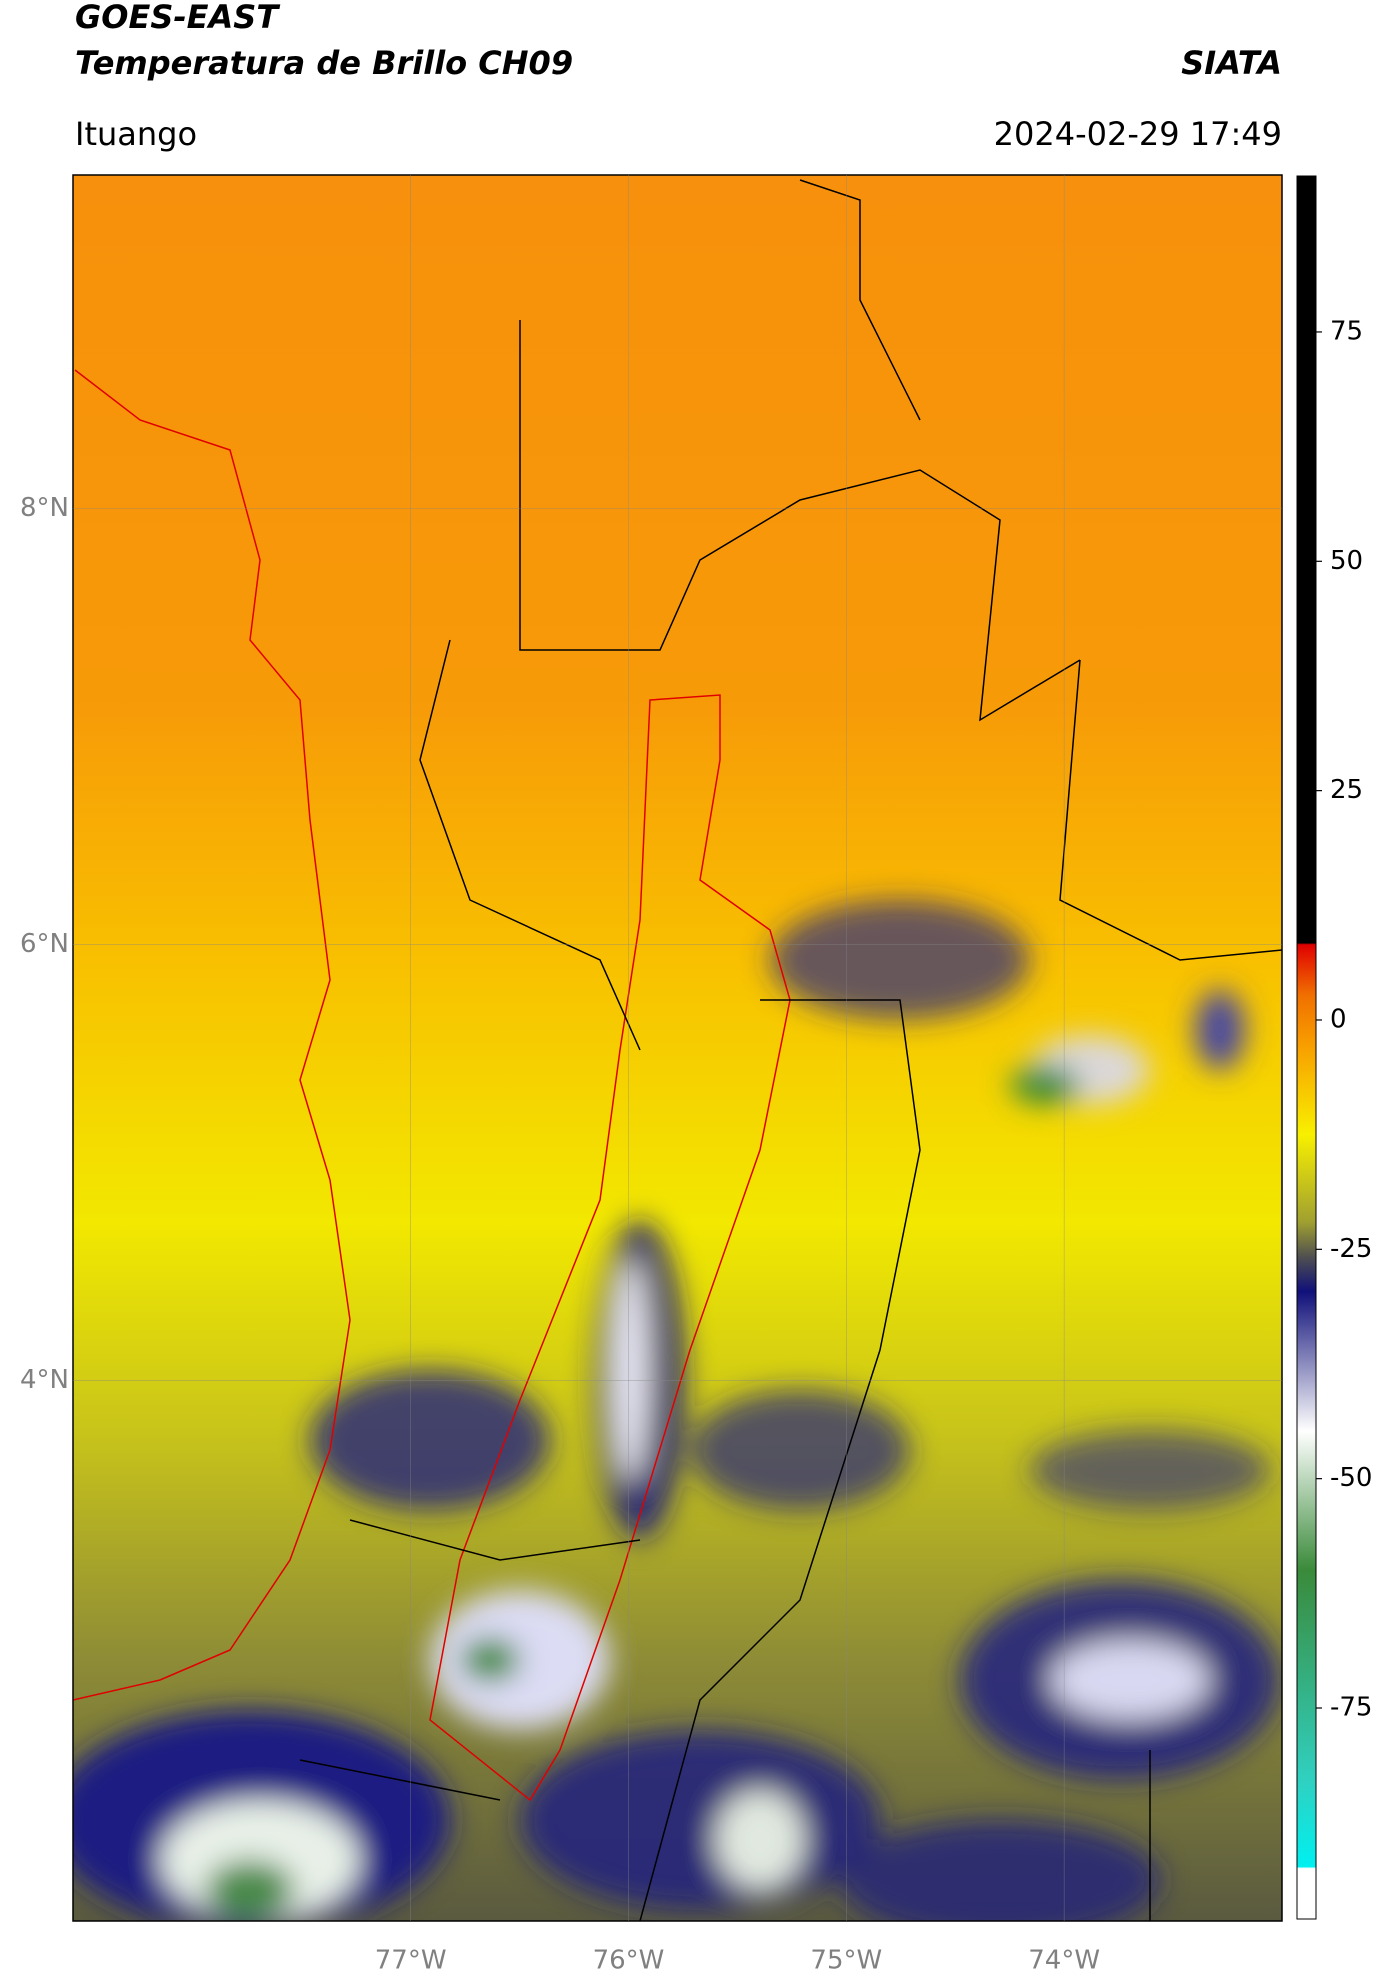 This screenshot has width=1384, height=1981. I want to click on y-tick-label: 4°N, so click(44, 1380).